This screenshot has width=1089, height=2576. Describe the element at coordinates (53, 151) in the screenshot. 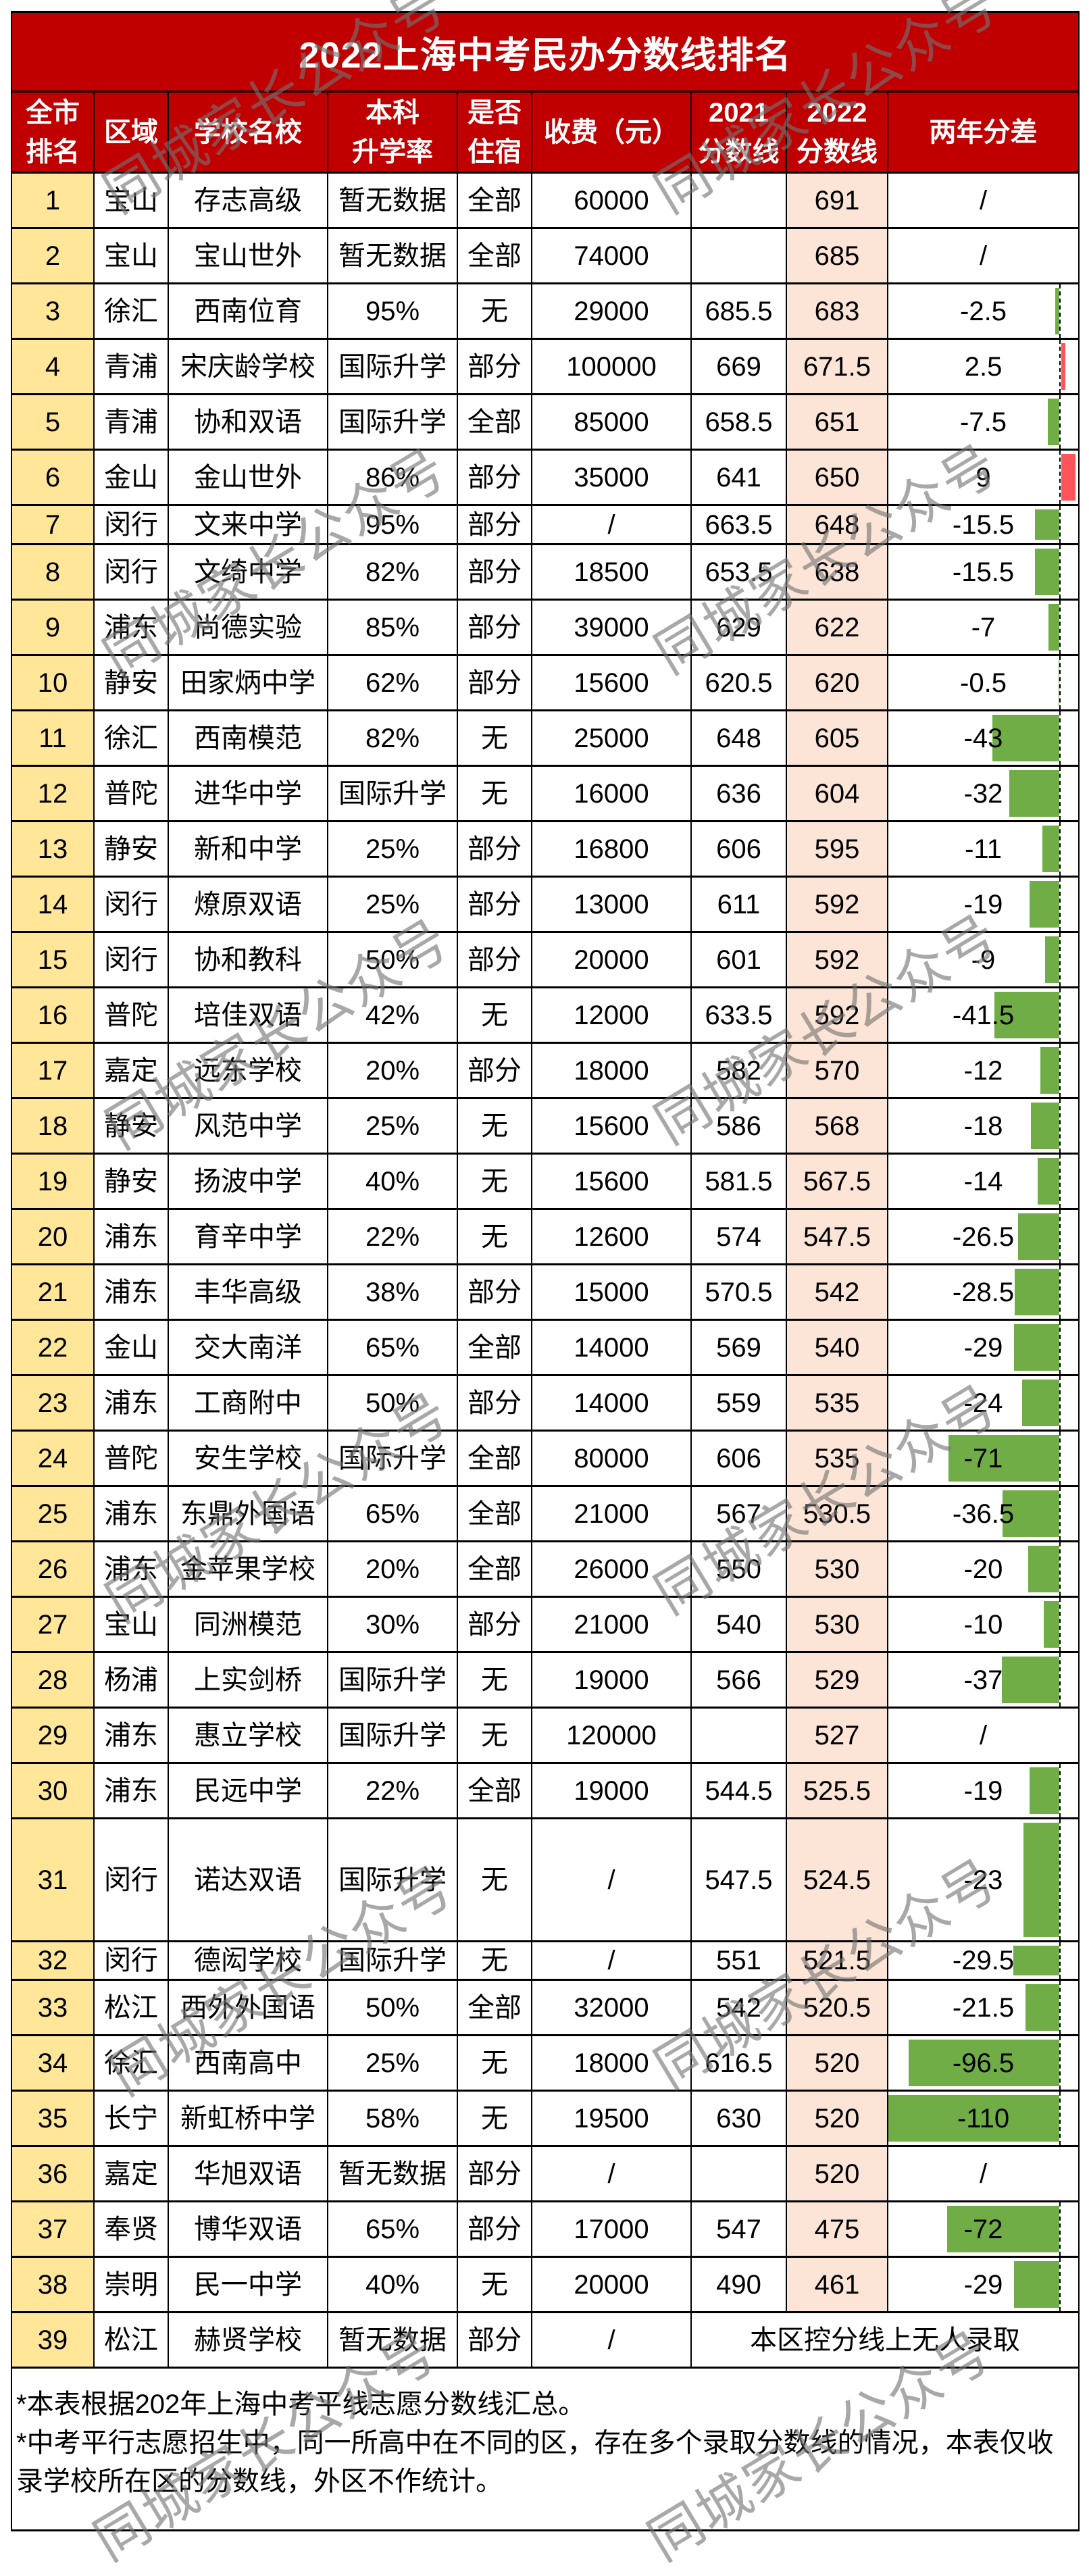

I see `header-line: 排名` at that location.